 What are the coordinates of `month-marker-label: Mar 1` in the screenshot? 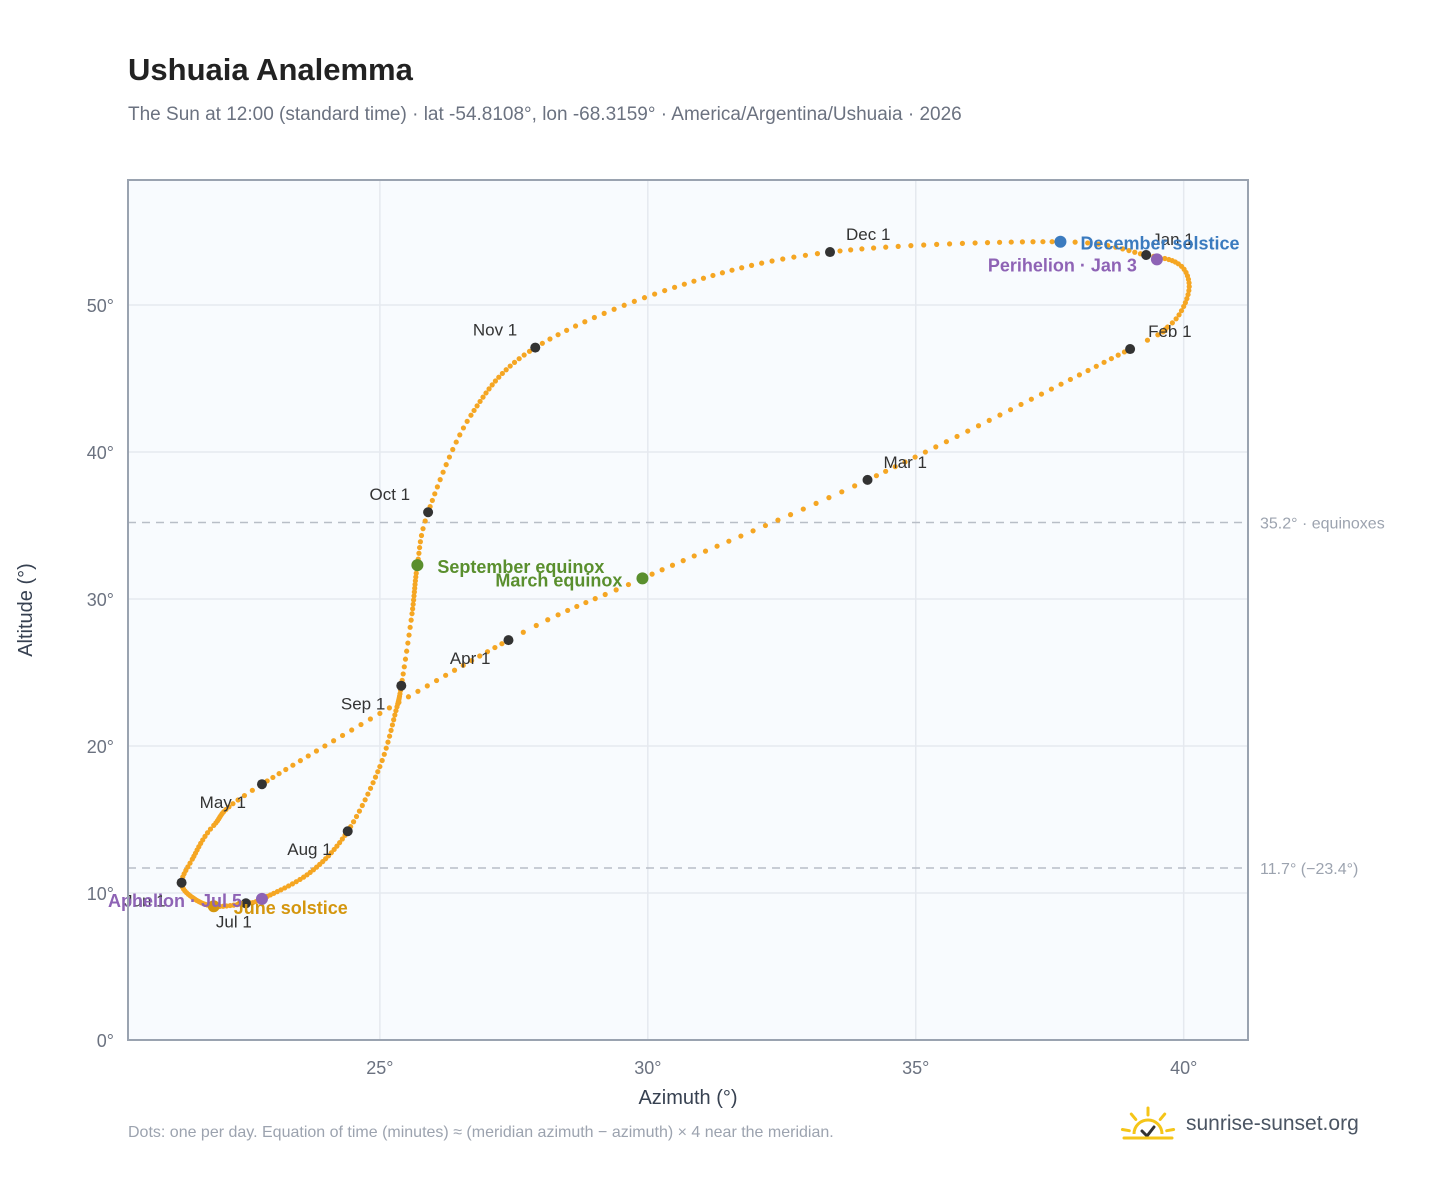 It's located at (905, 462).